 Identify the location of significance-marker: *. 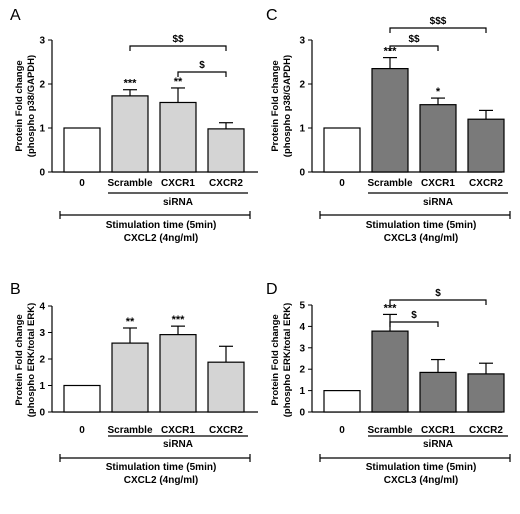
(438, 92).